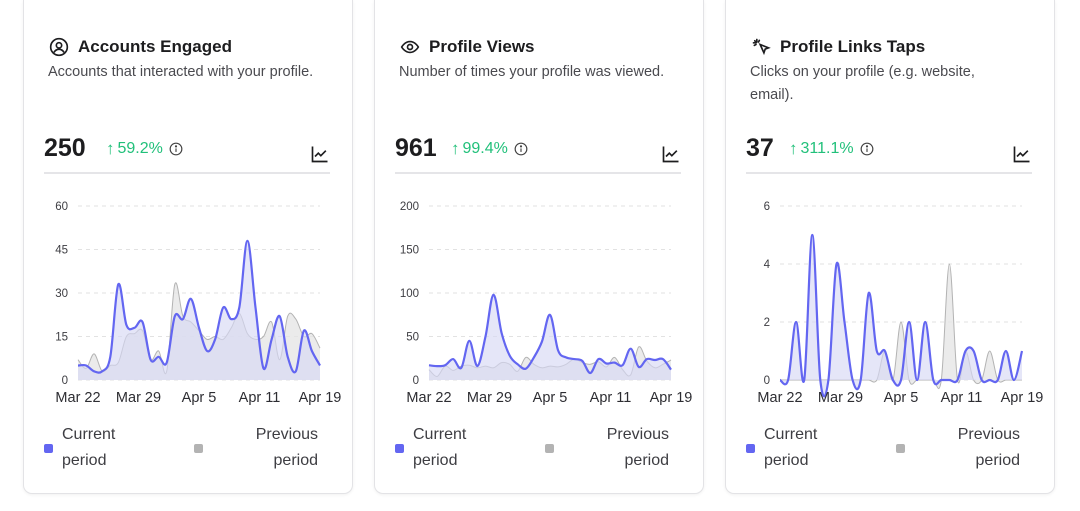 This screenshot has height=511, width=1080. I want to click on metric-change-value: 311.1%, so click(827, 148).